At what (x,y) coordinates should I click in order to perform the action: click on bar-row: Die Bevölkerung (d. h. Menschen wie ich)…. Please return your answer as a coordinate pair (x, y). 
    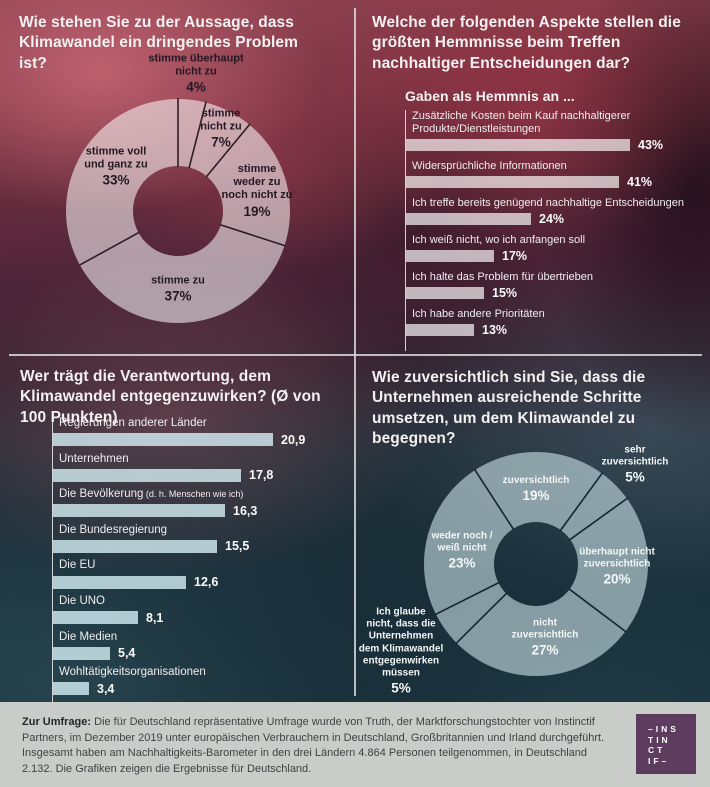
    Looking at the image, I should click on (203, 503).